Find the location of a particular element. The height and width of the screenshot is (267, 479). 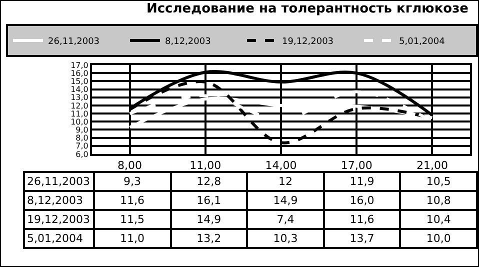

x-tick-label: 8,00 is located at coordinates (130, 165).